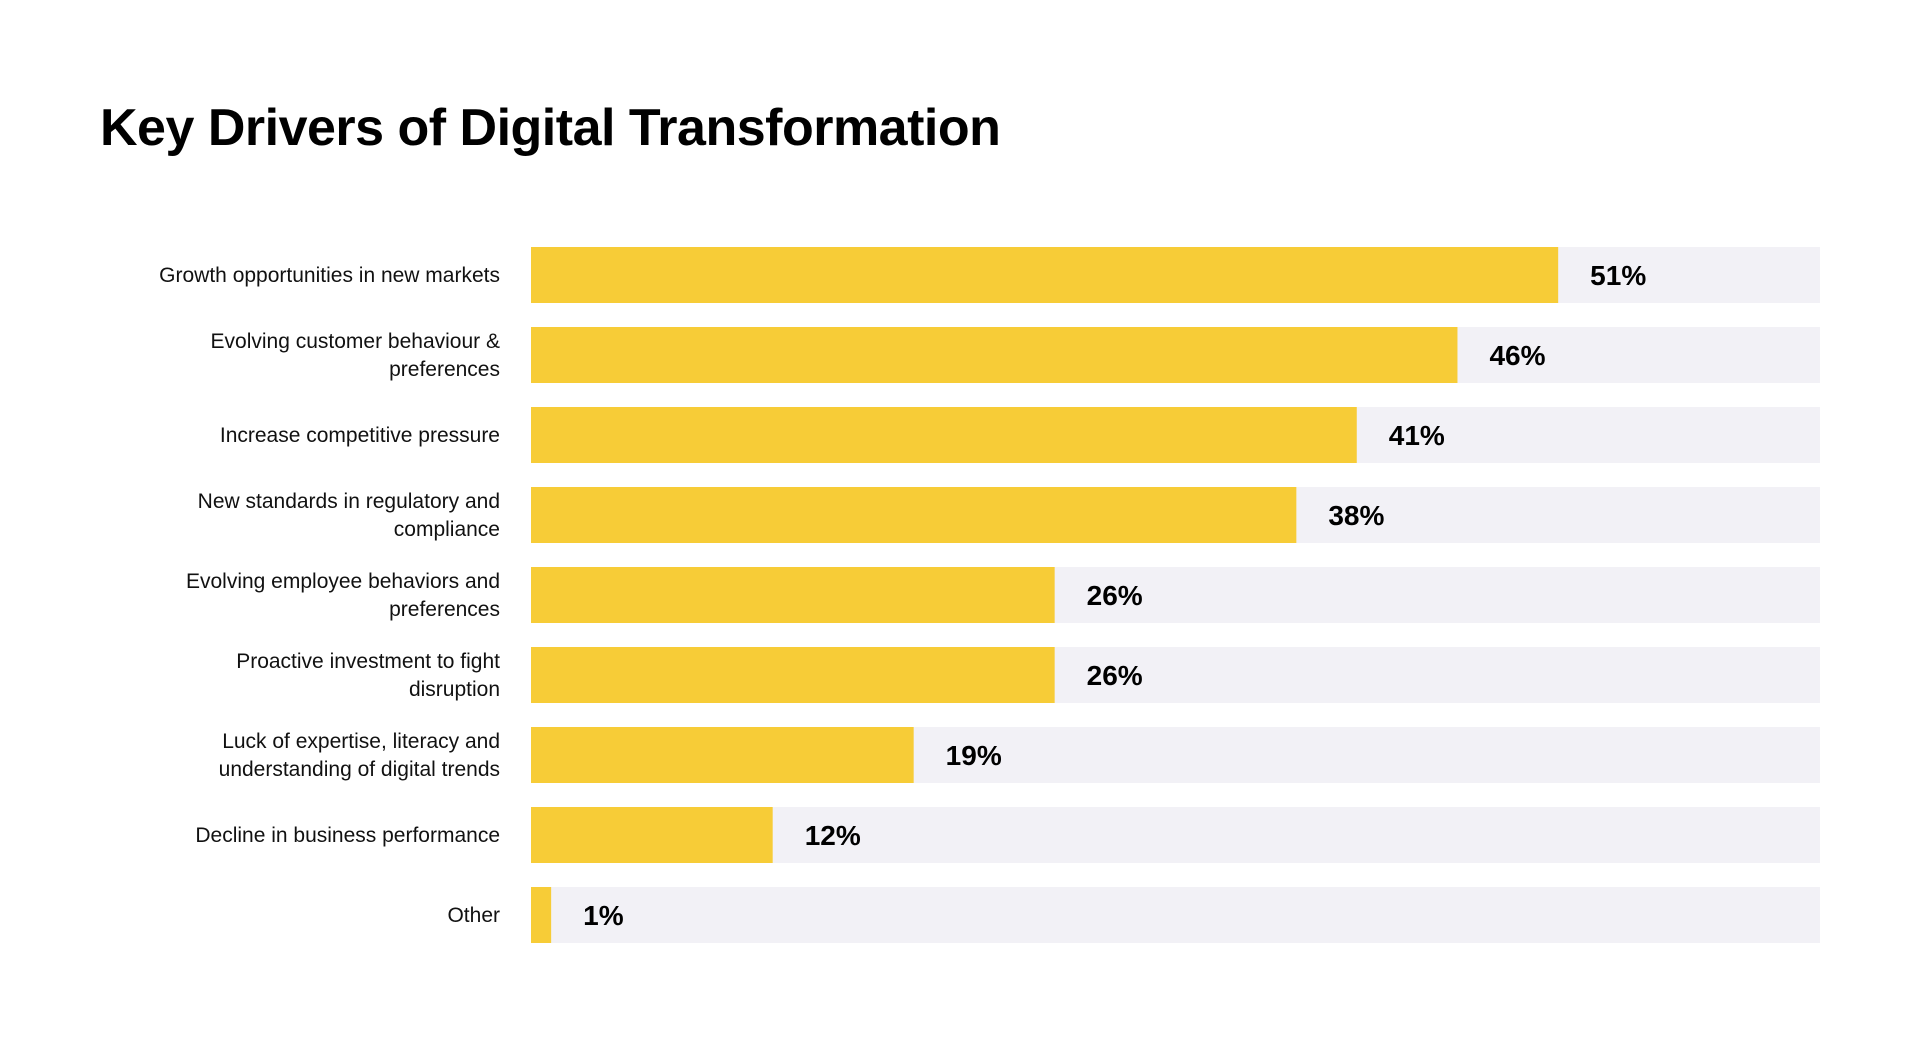 The height and width of the screenshot is (1044, 1920). I want to click on category-label: Increase competitive pressure, so click(360, 435).